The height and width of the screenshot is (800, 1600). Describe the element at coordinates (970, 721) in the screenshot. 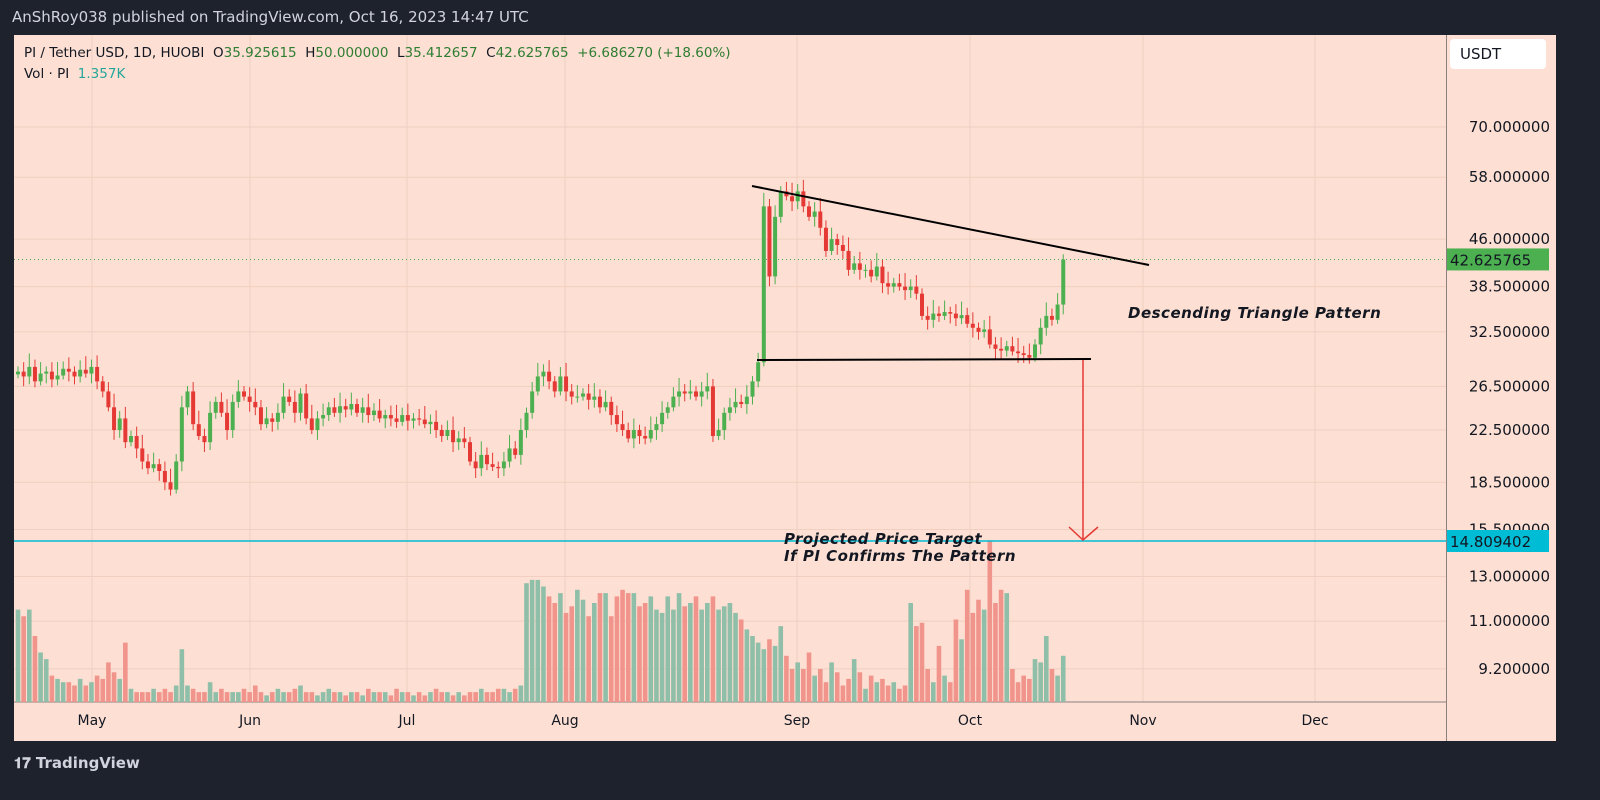

I see `x-tick-label: Oct` at that location.